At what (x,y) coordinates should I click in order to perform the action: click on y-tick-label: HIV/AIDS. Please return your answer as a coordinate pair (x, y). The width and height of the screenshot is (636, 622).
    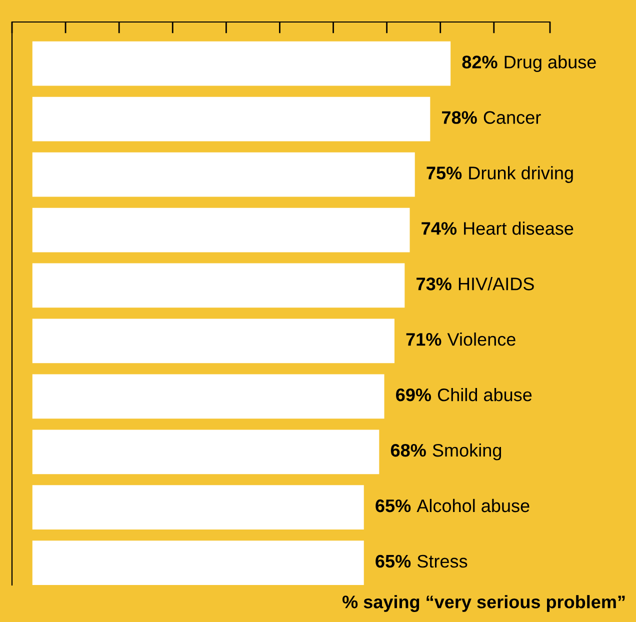
    Looking at the image, I should click on (496, 283).